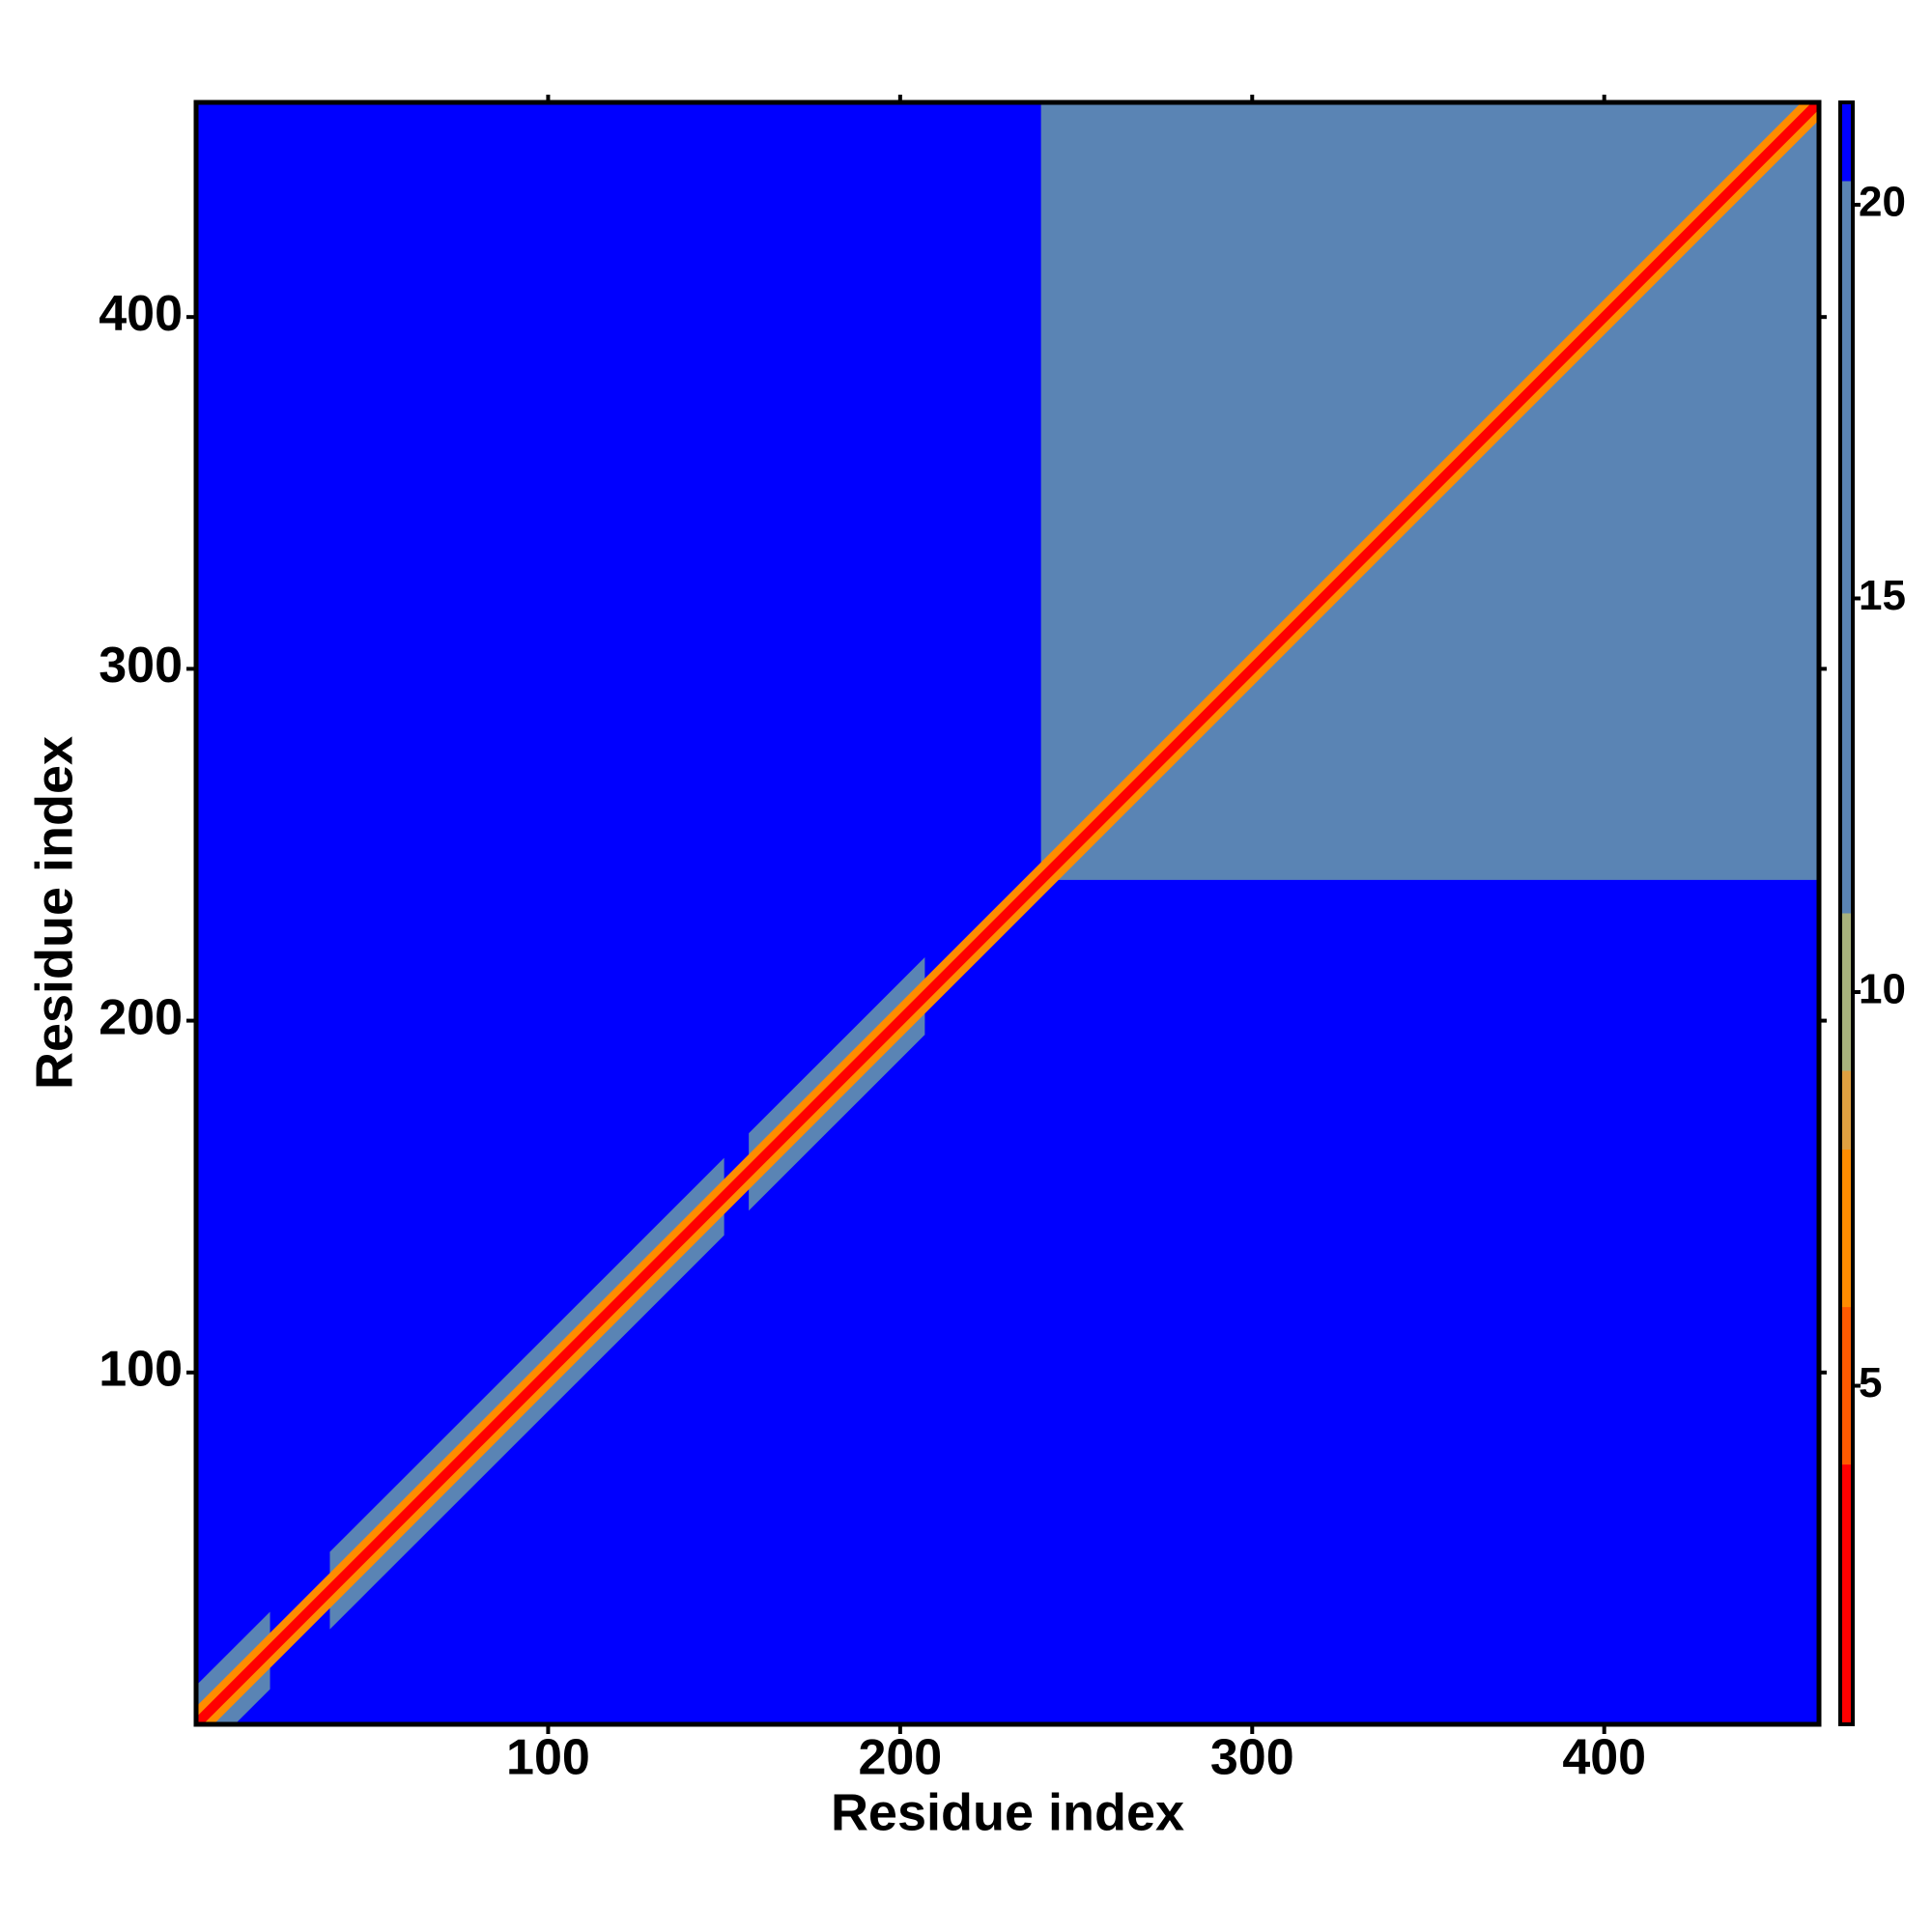 This screenshot has height=1932, width=1932. Describe the element at coordinates (1252, 1758) in the screenshot. I see `x-tick-label: 300` at that location.